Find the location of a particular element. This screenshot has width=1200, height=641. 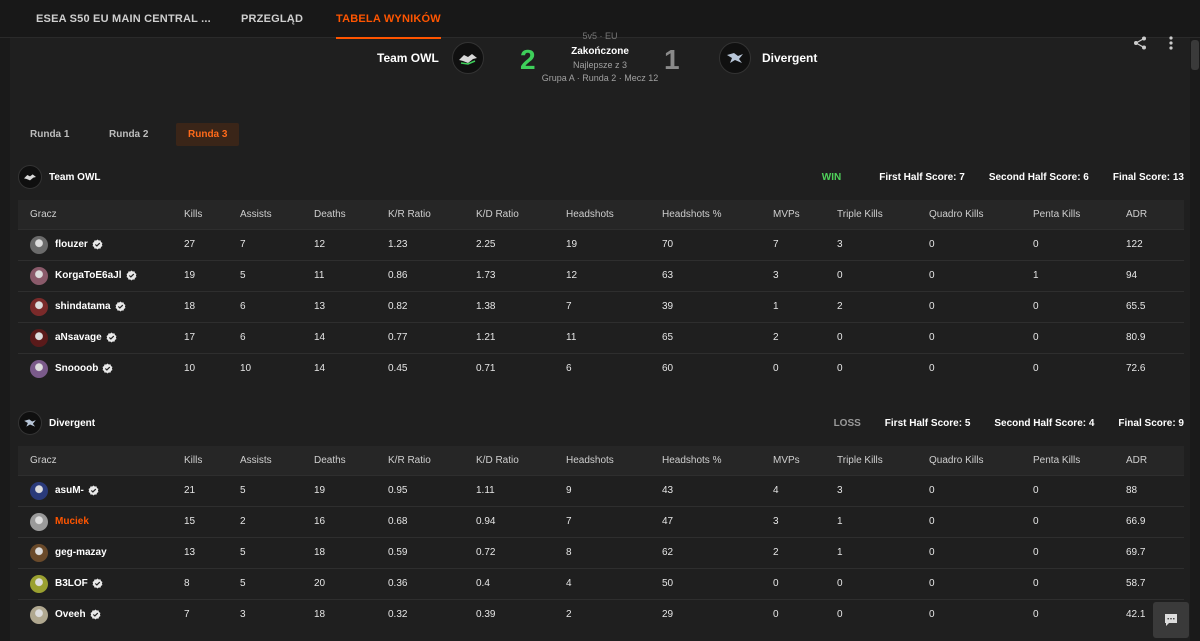

more-vertical-icon is located at coordinates (1171, 43).